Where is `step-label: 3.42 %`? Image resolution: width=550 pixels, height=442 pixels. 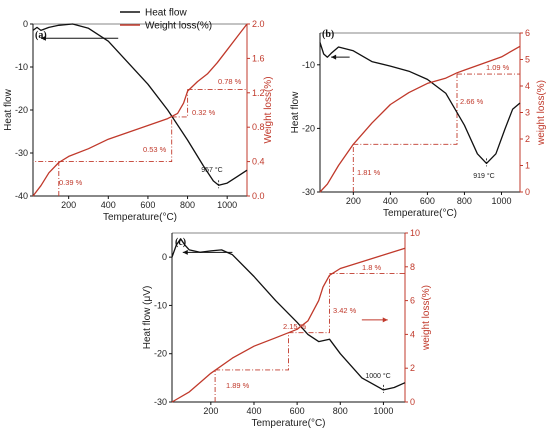 step-label: 3.42 % is located at coordinates (345, 310).